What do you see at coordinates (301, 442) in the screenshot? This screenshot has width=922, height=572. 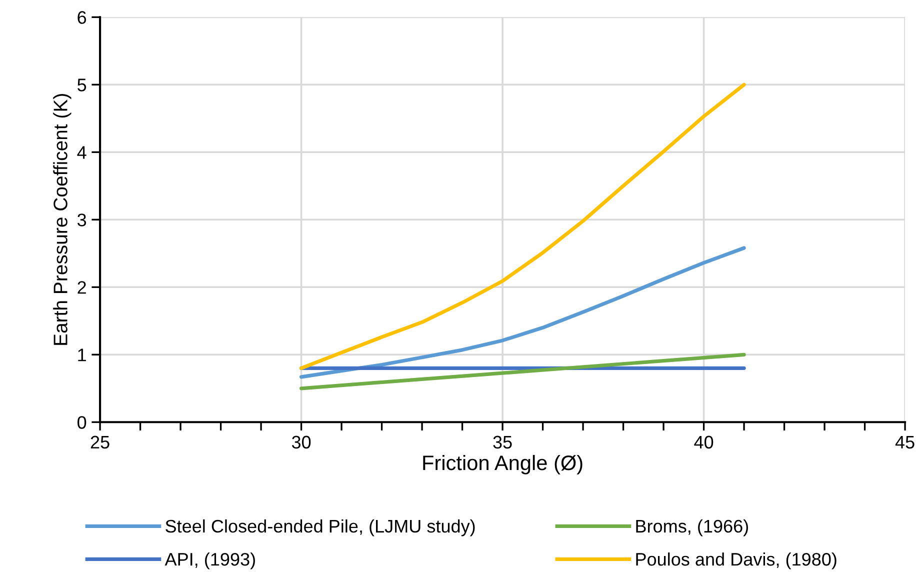 I see `x-tick-label: 30` at bounding box center [301, 442].